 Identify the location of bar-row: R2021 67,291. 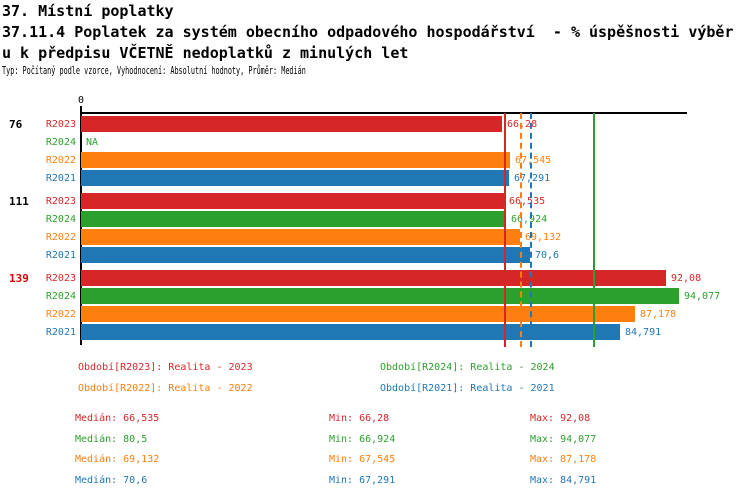
(375, 178).